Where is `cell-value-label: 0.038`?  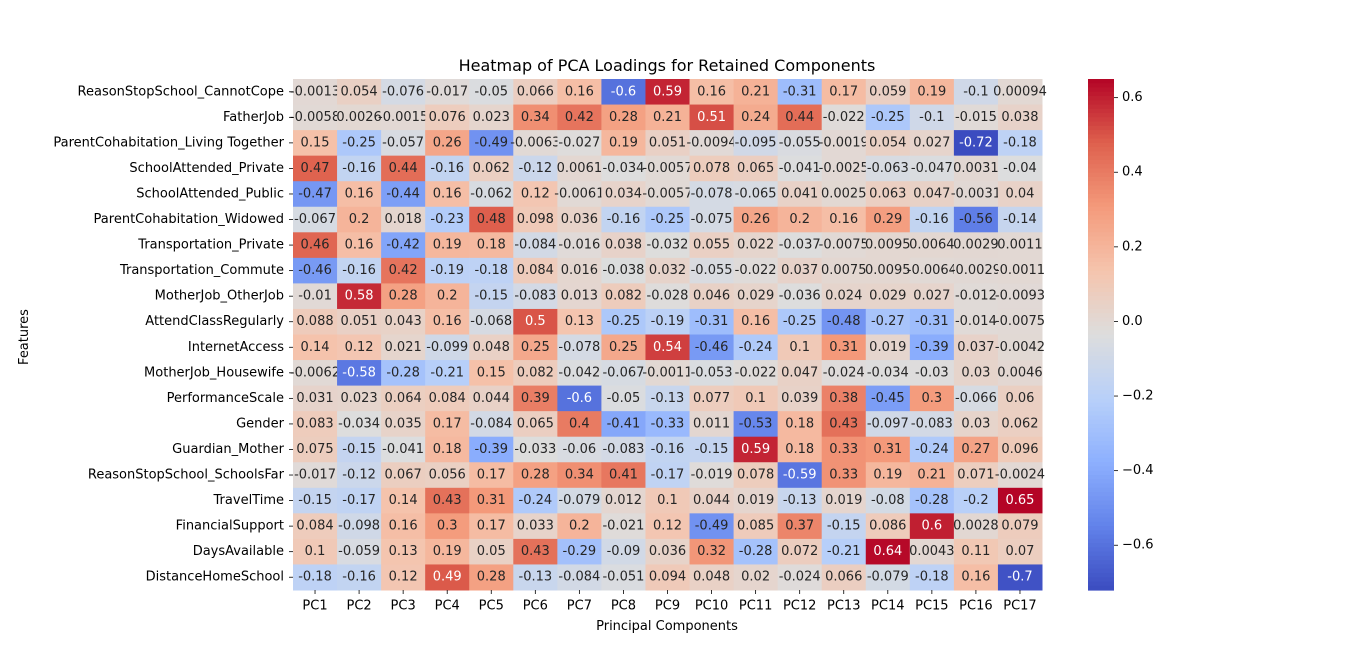
cell-value-label: 0.038 is located at coordinates (623, 245).